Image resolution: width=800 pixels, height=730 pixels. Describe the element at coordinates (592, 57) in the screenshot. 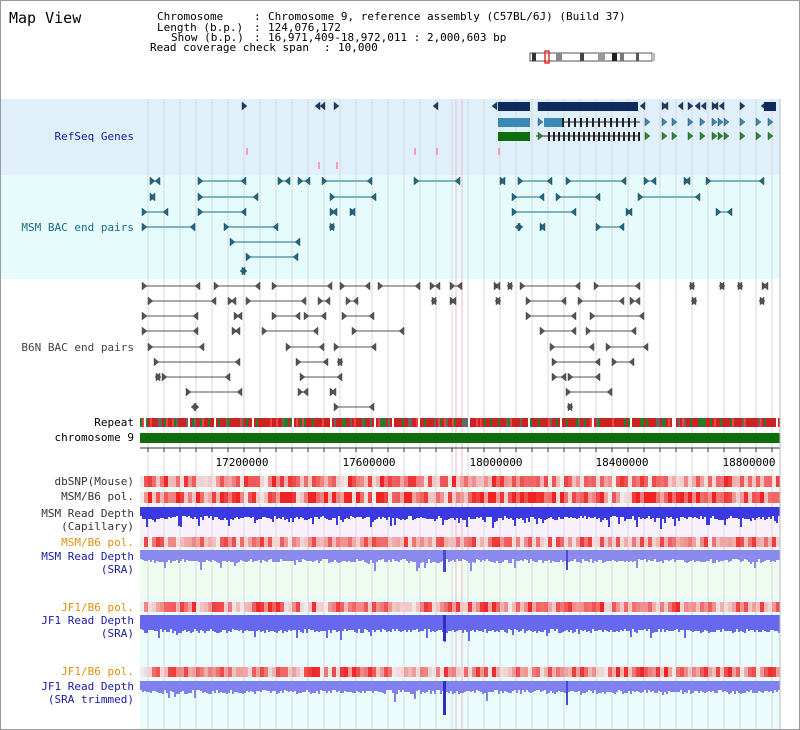

I see `chromosome-ideogram` at that location.